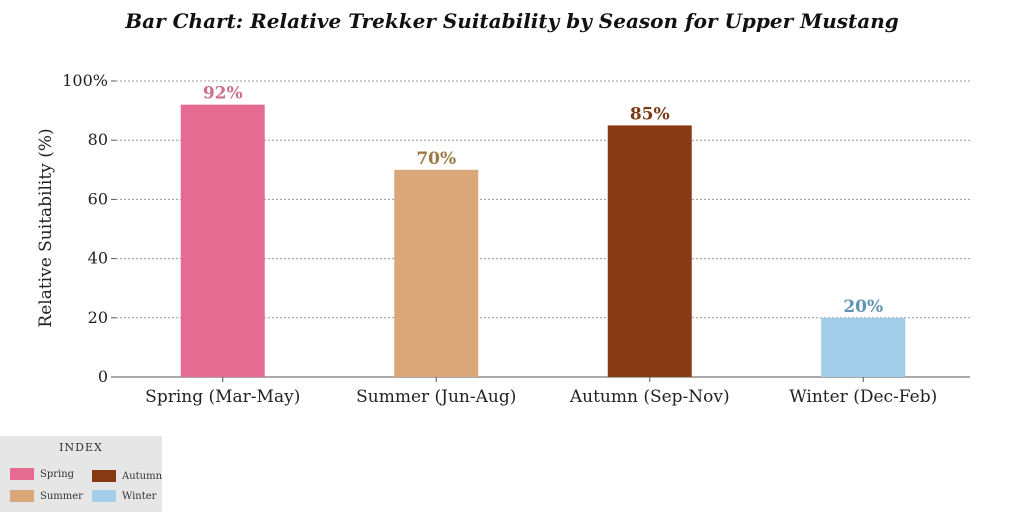 The width and height of the screenshot is (1024, 512). What do you see at coordinates (649, 397) in the screenshot?
I see `x-tick-label: Autumn (Sep-Nov)` at bounding box center [649, 397].